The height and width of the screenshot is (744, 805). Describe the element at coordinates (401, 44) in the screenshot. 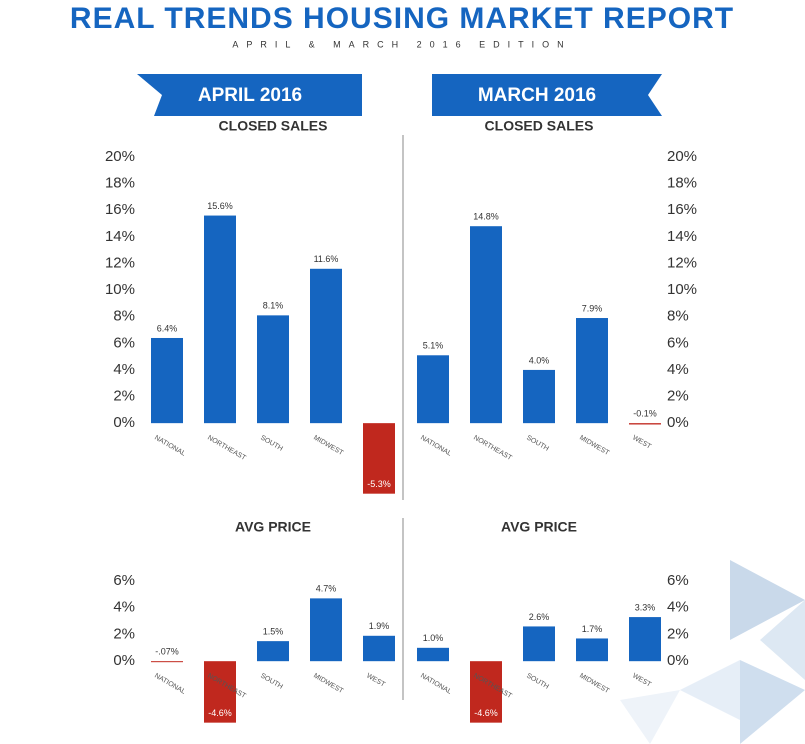

I see `report-subtitle: APRIL & MARCH 2016 EDITION` at that location.